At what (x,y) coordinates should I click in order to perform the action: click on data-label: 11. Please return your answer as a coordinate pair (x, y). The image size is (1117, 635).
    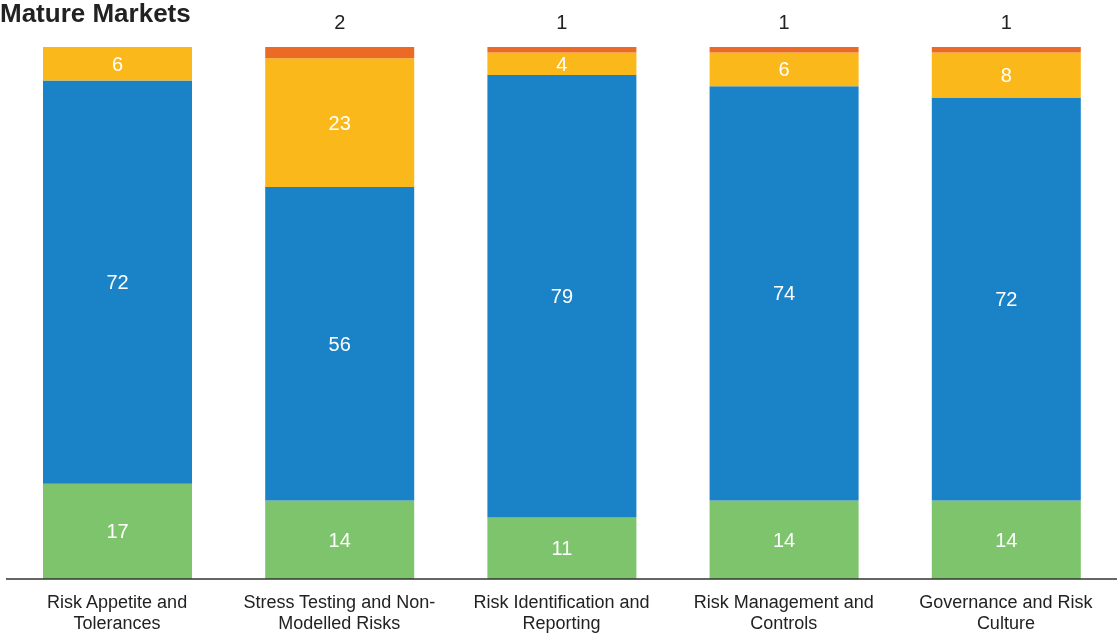
    Looking at the image, I should click on (562, 548).